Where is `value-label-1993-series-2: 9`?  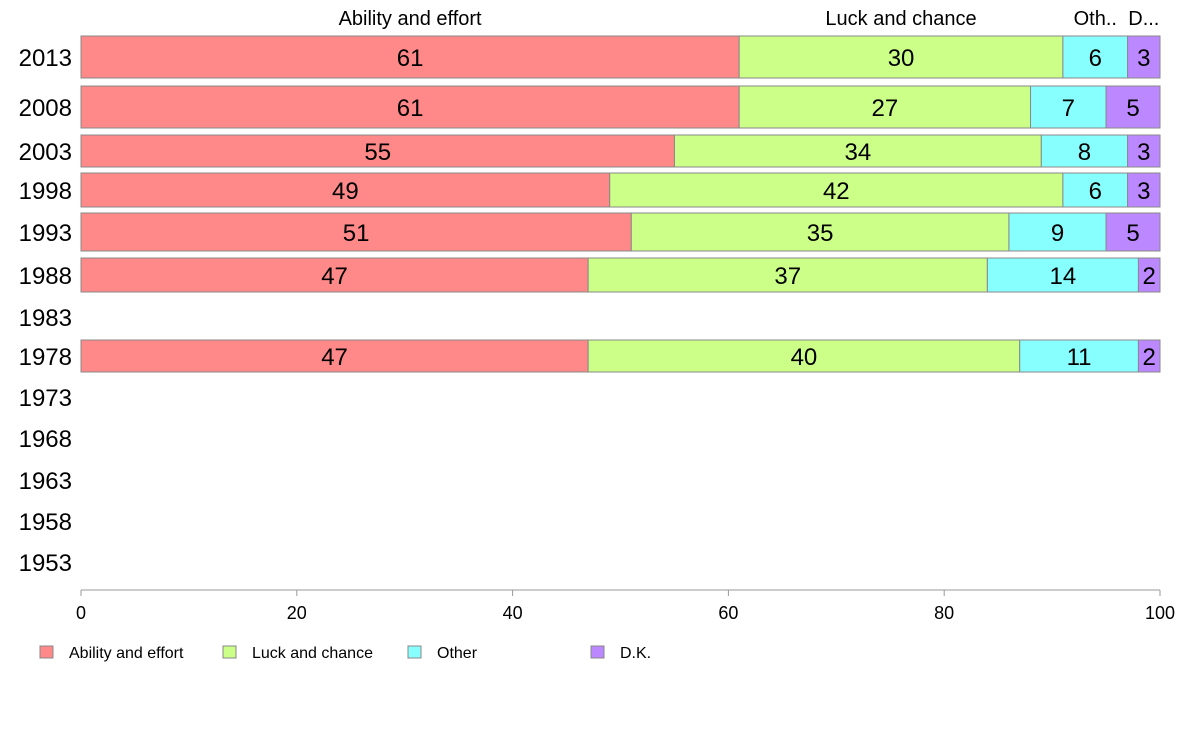
value-label-1993-series-2: 9 is located at coordinates (1057, 233).